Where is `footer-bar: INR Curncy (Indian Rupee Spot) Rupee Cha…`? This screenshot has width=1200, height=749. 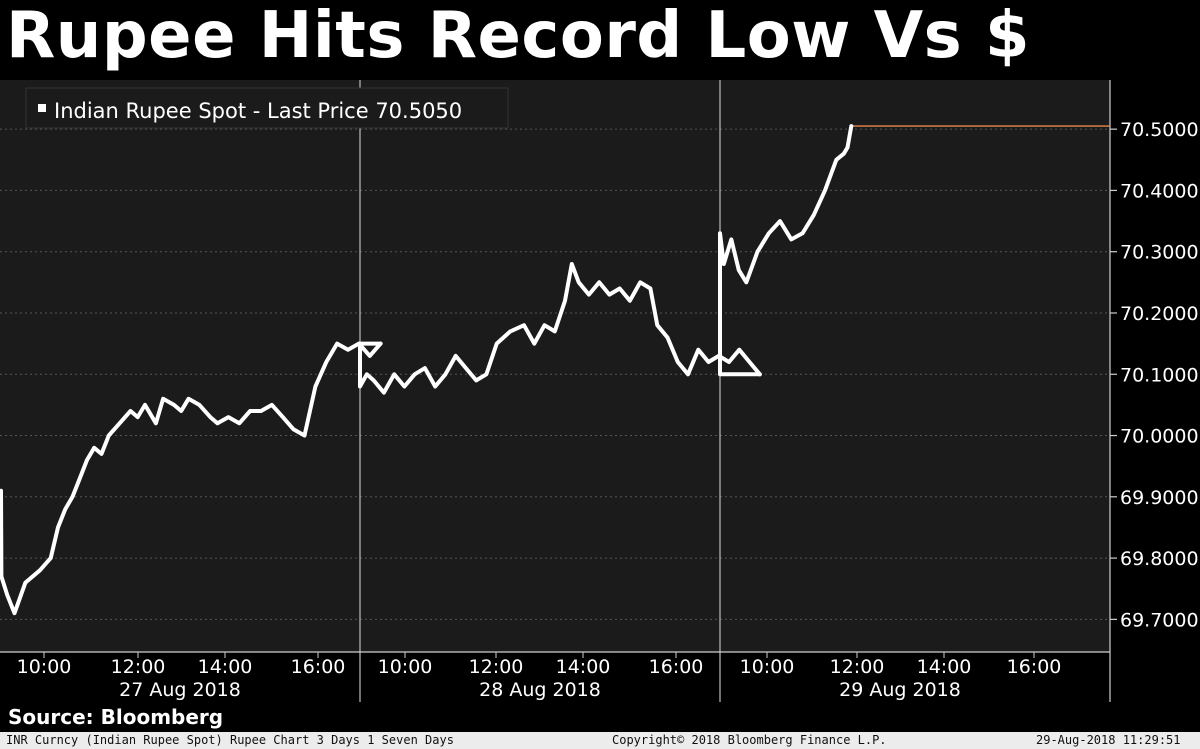 footer-bar: INR Curncy (Indian Rupee Spot) Rupee Cha… is located at coordinates (600, 740).